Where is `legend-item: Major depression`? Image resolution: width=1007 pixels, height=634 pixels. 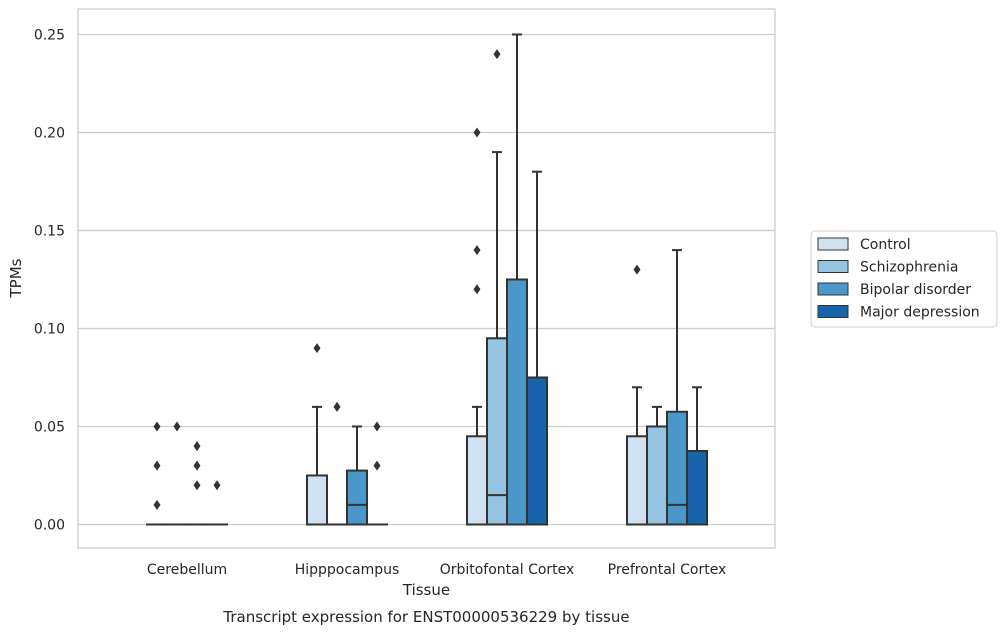 legend-item: Major depression is located at coordinates (898, 313).